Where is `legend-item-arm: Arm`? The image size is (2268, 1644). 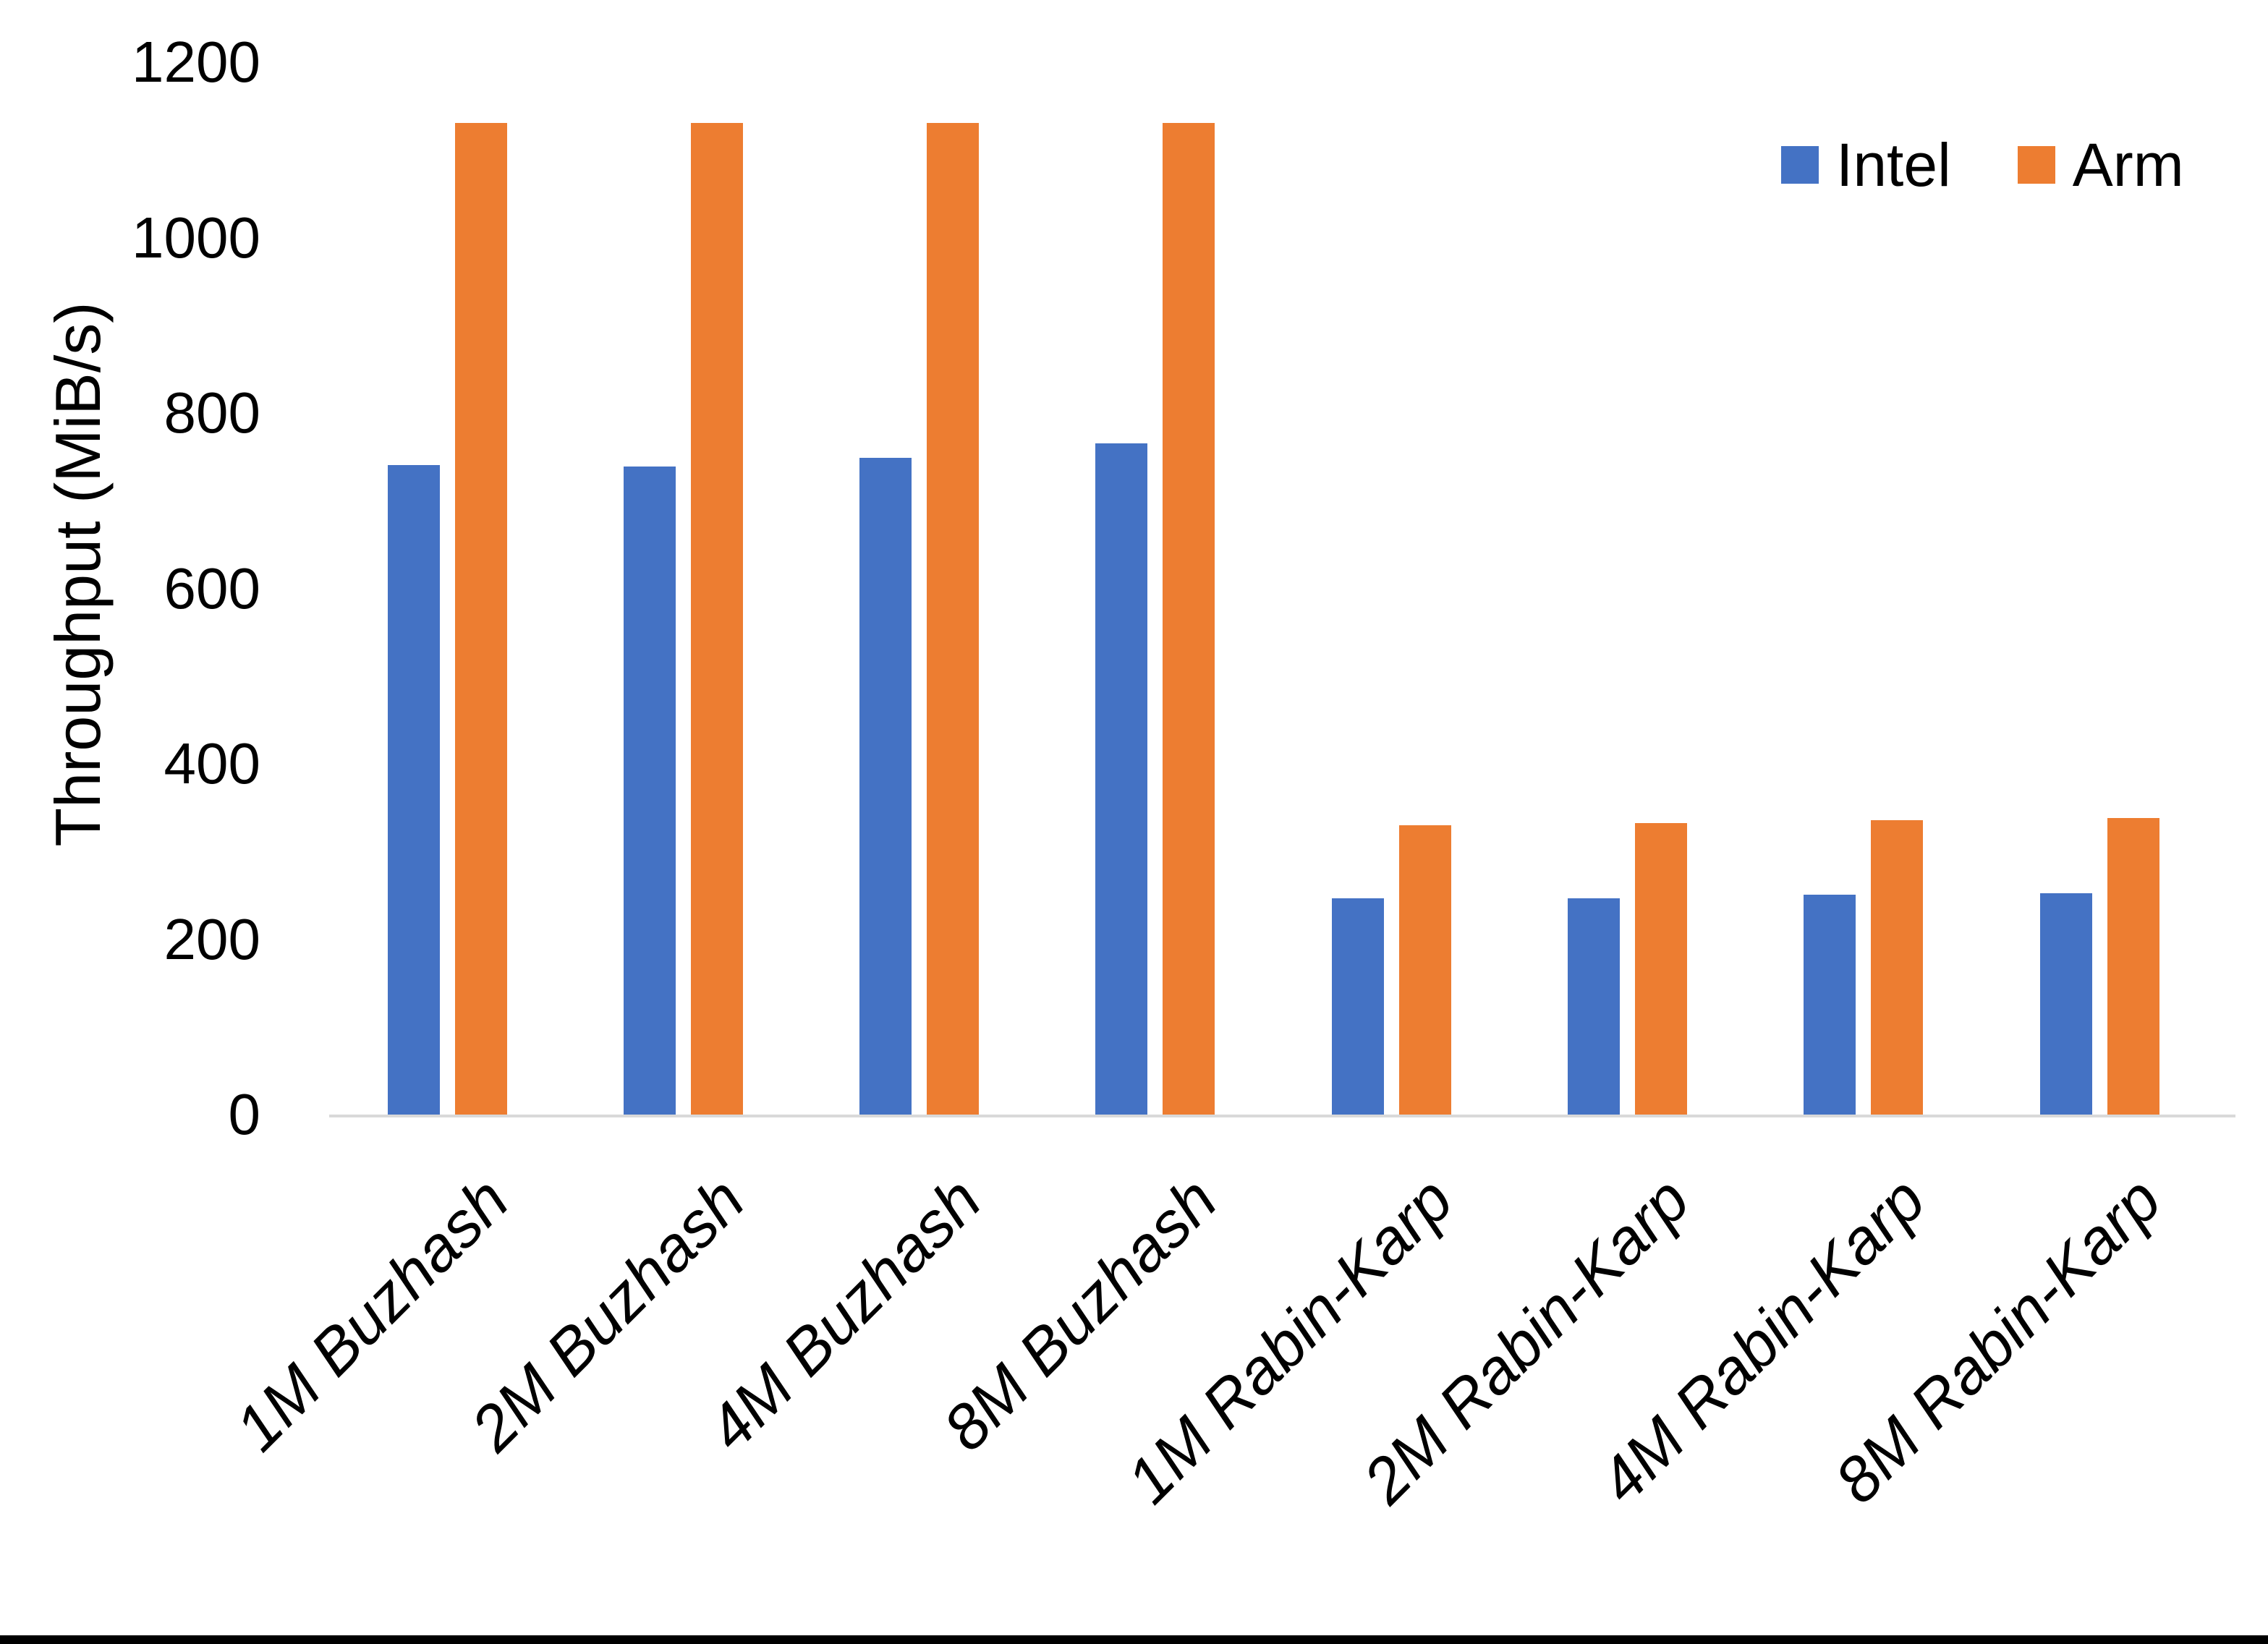 legend-item-arm: Arm is located at coordinates (2100, 165).